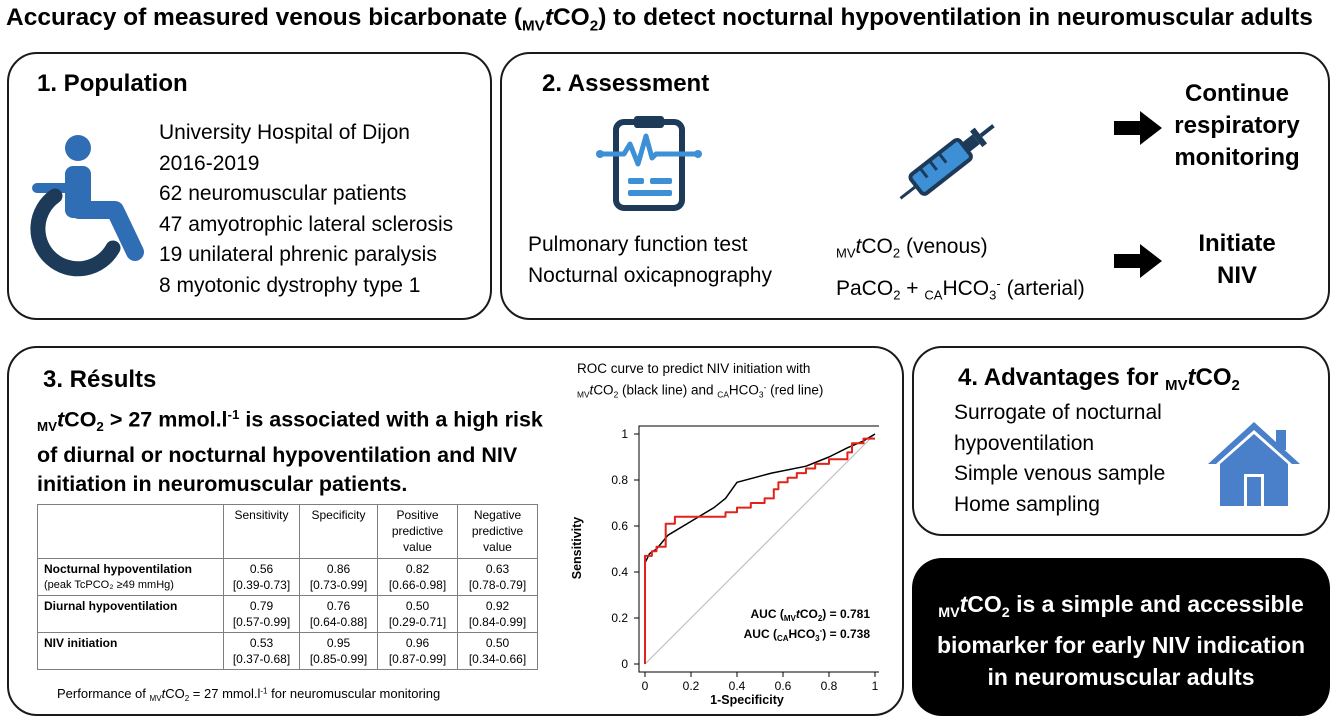 The height and width of the screenshot is (720, 1333). Describe the element at coordinates (417, 651) in the screenshot. I see `table-cell: 0.96 [0.87-0.99]` at that location.